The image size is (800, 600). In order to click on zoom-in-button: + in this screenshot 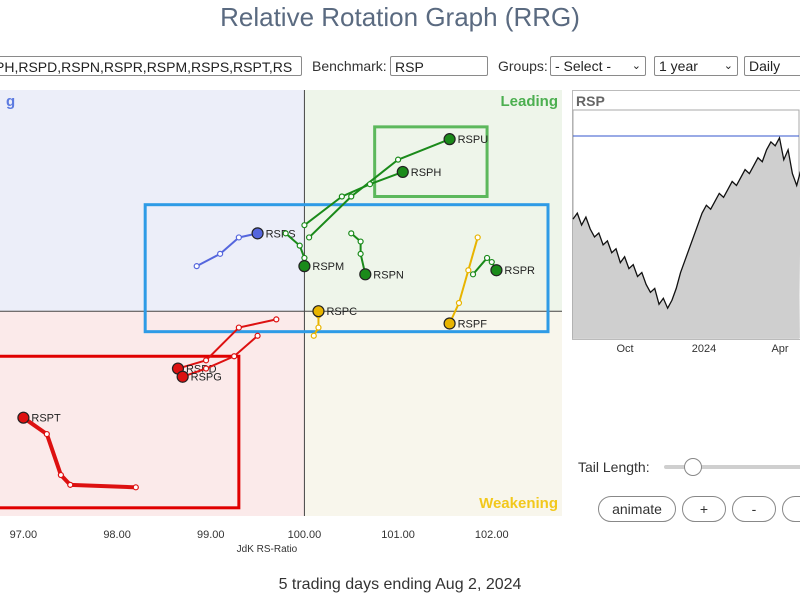, I will do `click(704, 509)`.